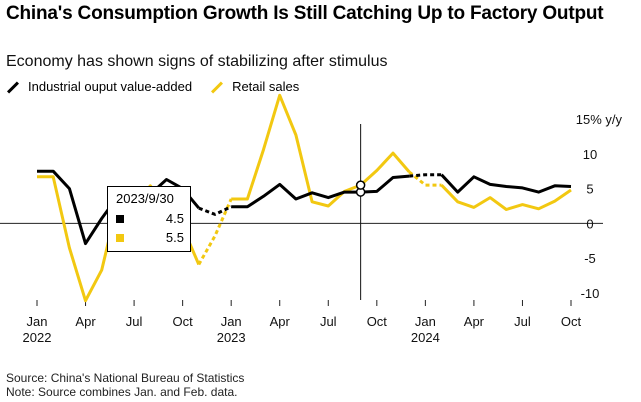 This screenshot has width=641, height=402. I want to click on legend-item-industrial: Industrial ouput value-added, so click(99, 87).